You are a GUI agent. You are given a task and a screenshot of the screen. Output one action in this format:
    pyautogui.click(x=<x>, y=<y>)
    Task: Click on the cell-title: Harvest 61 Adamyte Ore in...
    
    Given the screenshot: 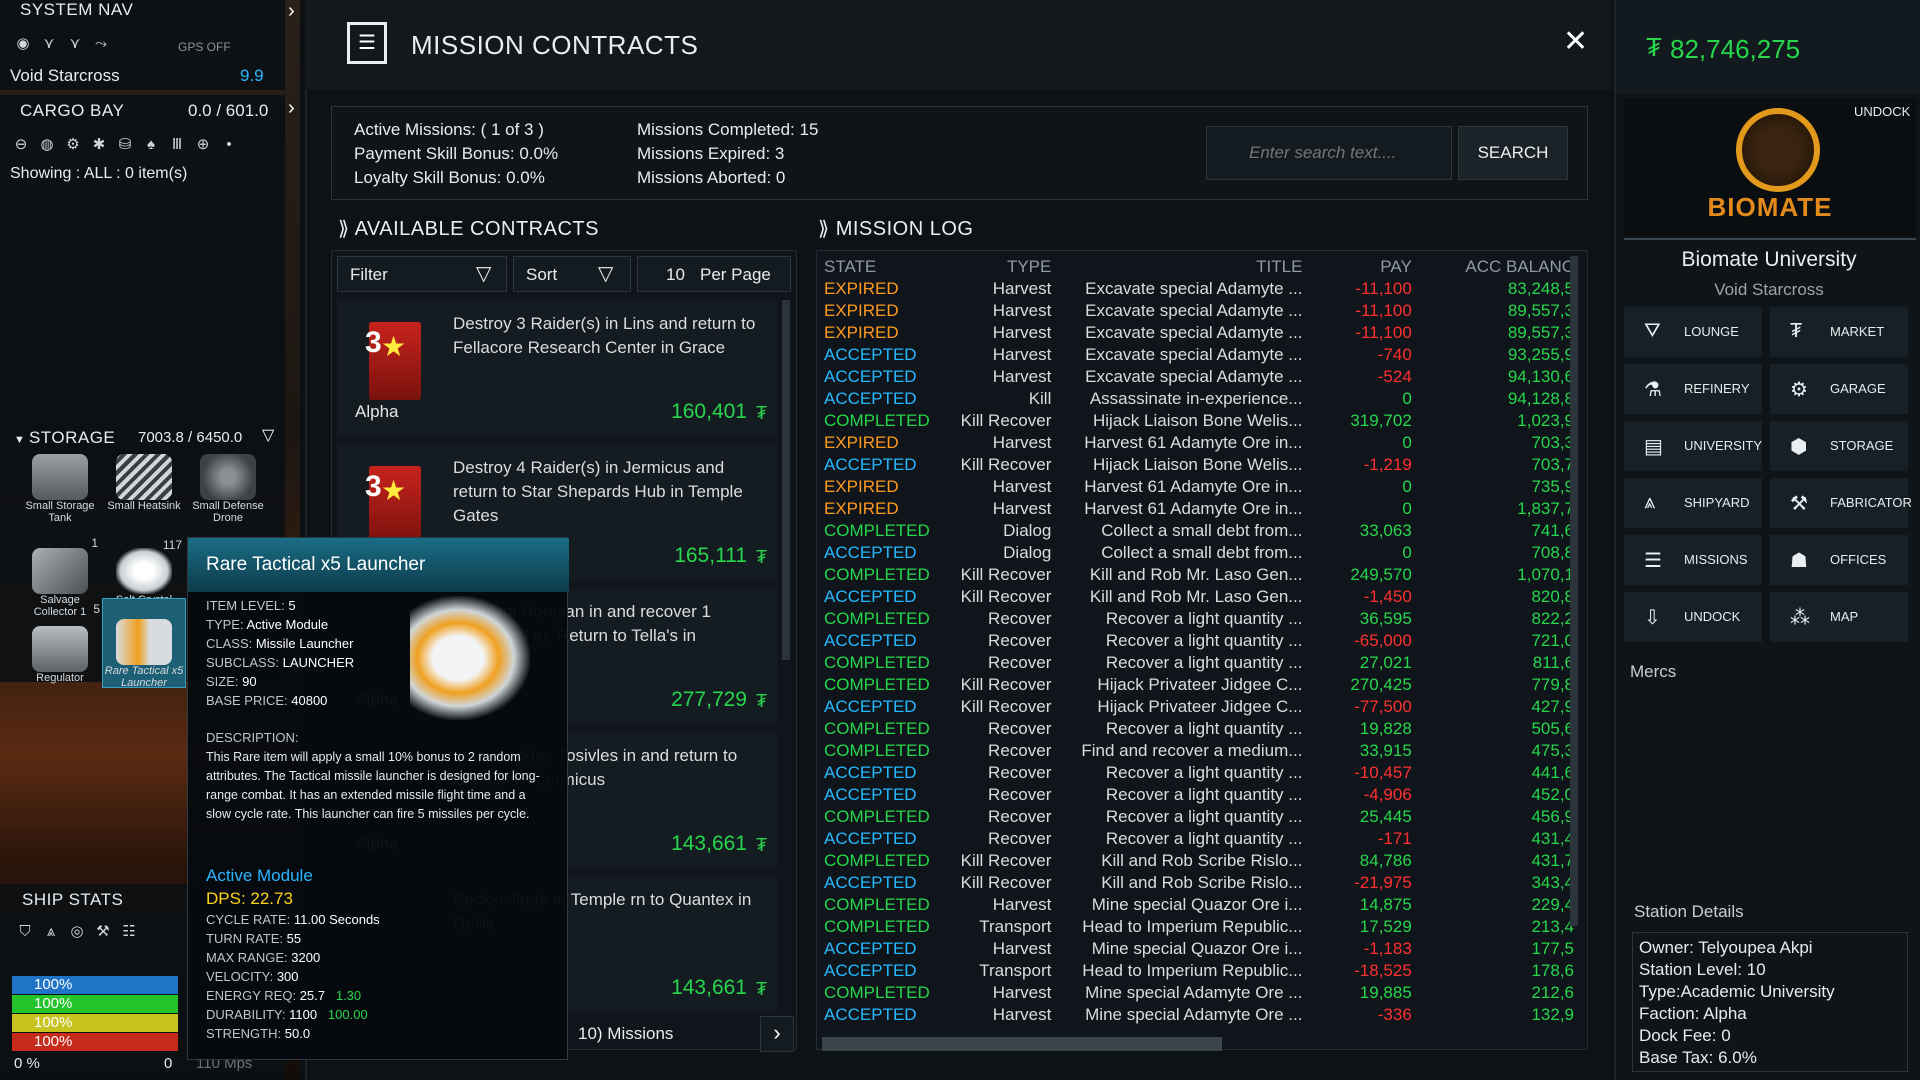 What is the action you would take?
    pyautogui.click(x=1193, y=508)
    